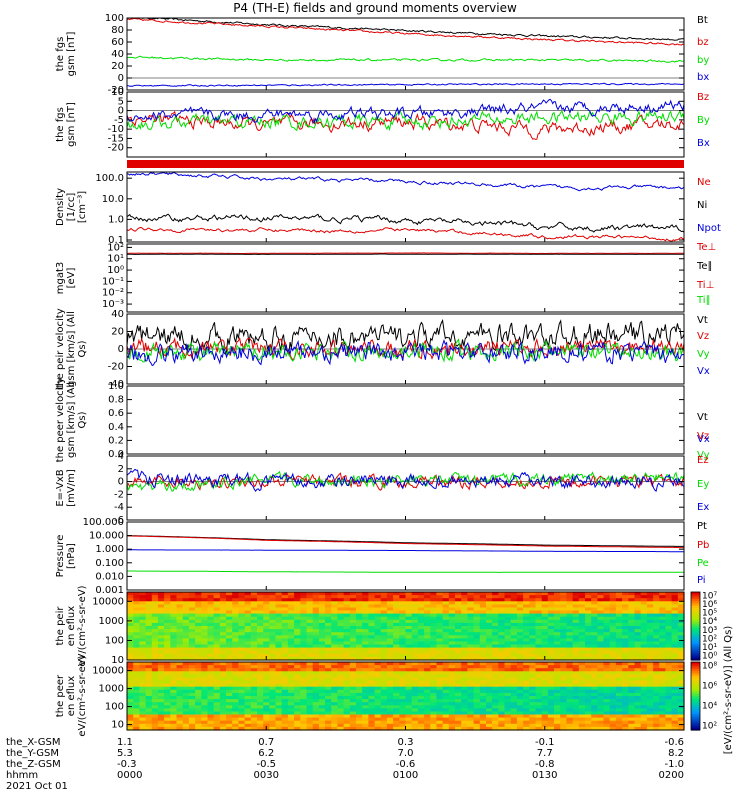 This screenshot has height=800, width=750. What do you see at coordinates (60, 626) in the screenshot?
I see `y-axis-label: the peir` at bounding box center [60, 626].